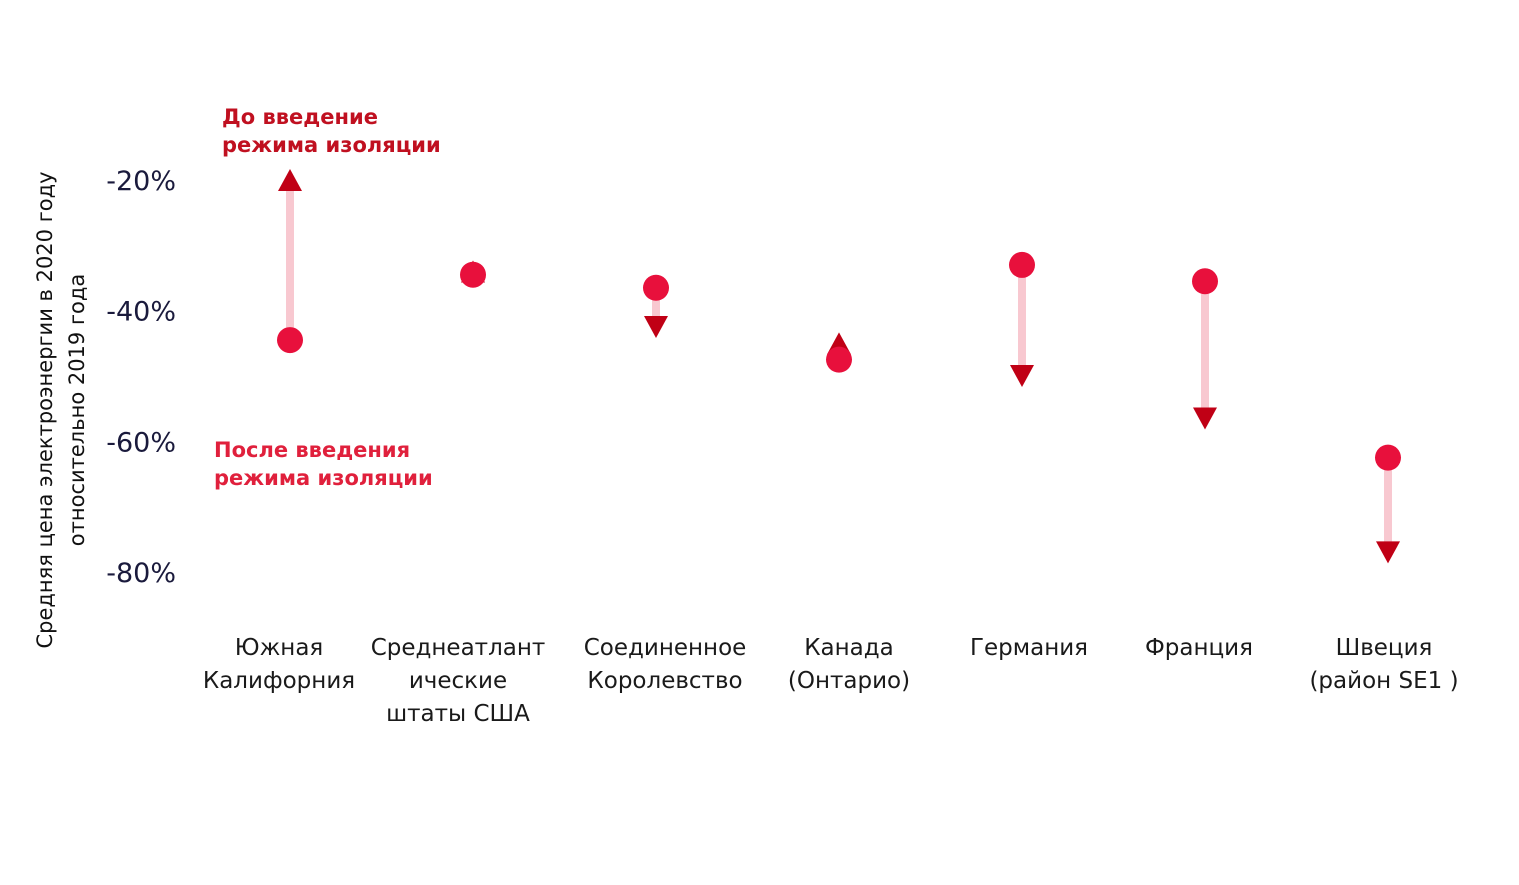 This screenshot has width=1519, height=885. I want to click on annotation-before-lockdown: До введение, so click(300, 117).